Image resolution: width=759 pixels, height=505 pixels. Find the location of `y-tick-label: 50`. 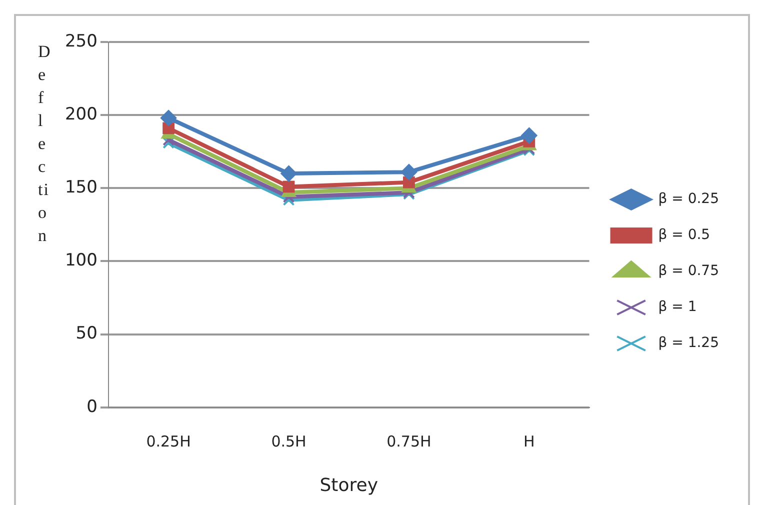

y-tick-label: 50 is located at coordinates (87, 334).